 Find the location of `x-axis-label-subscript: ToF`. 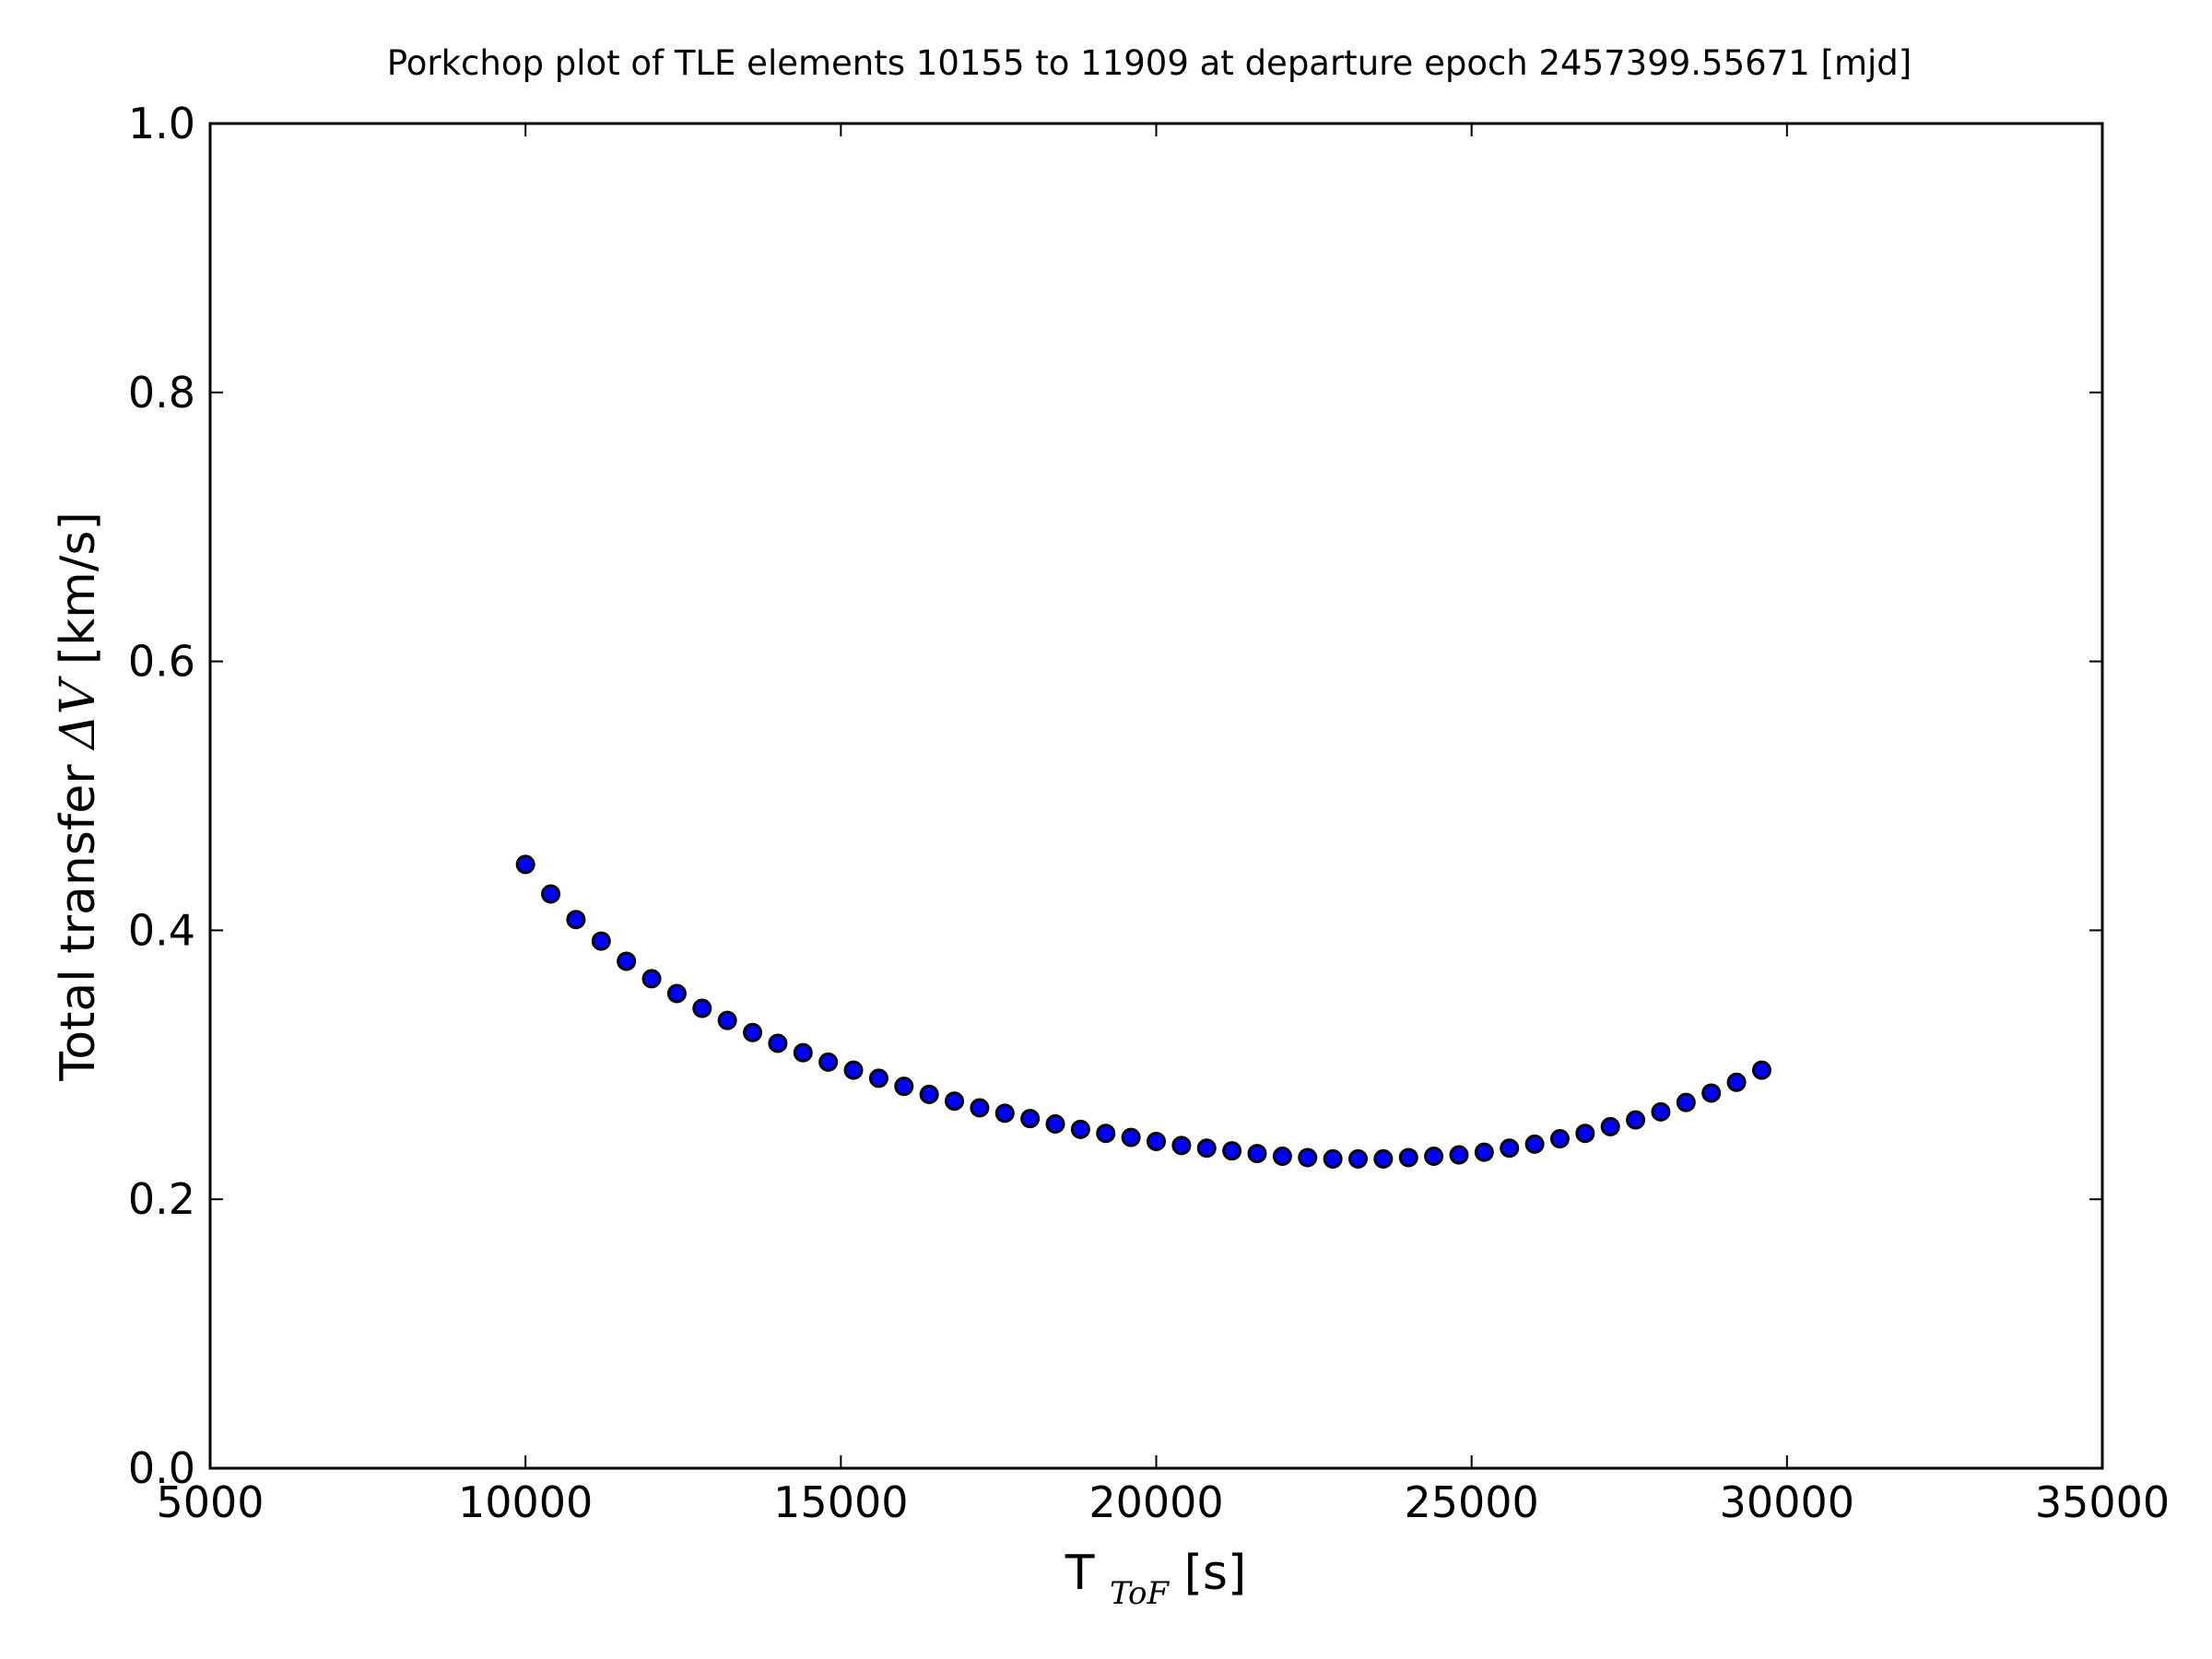

x-axis-label-subscript: ToF is located at coordinates (1140, 1593).